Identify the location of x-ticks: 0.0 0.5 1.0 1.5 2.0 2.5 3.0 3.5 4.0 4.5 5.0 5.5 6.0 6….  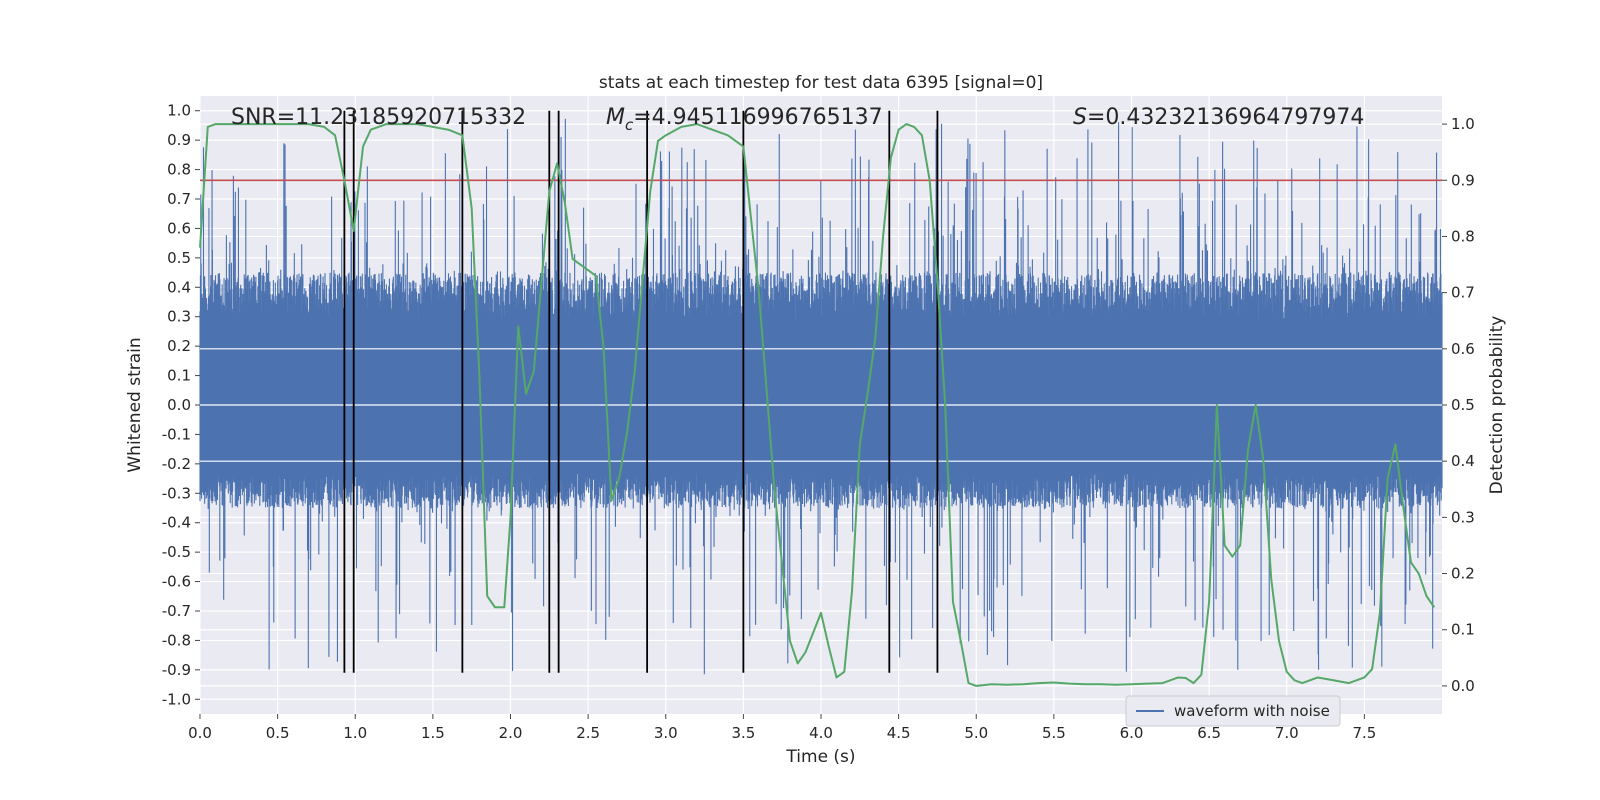
(782, 728).